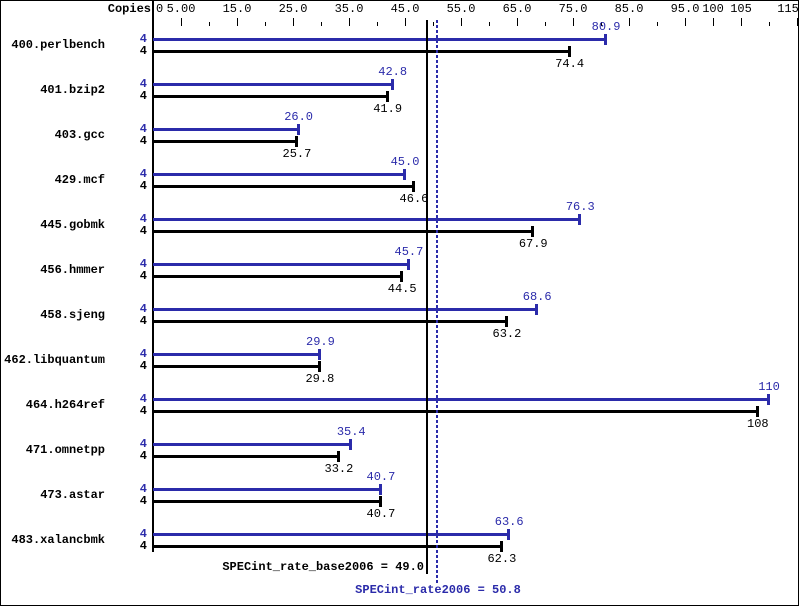 Image resolution: width=799 pixels, height=606 pixels. I want to click on benchmark-label: 429.mcf, so click(79, 180).